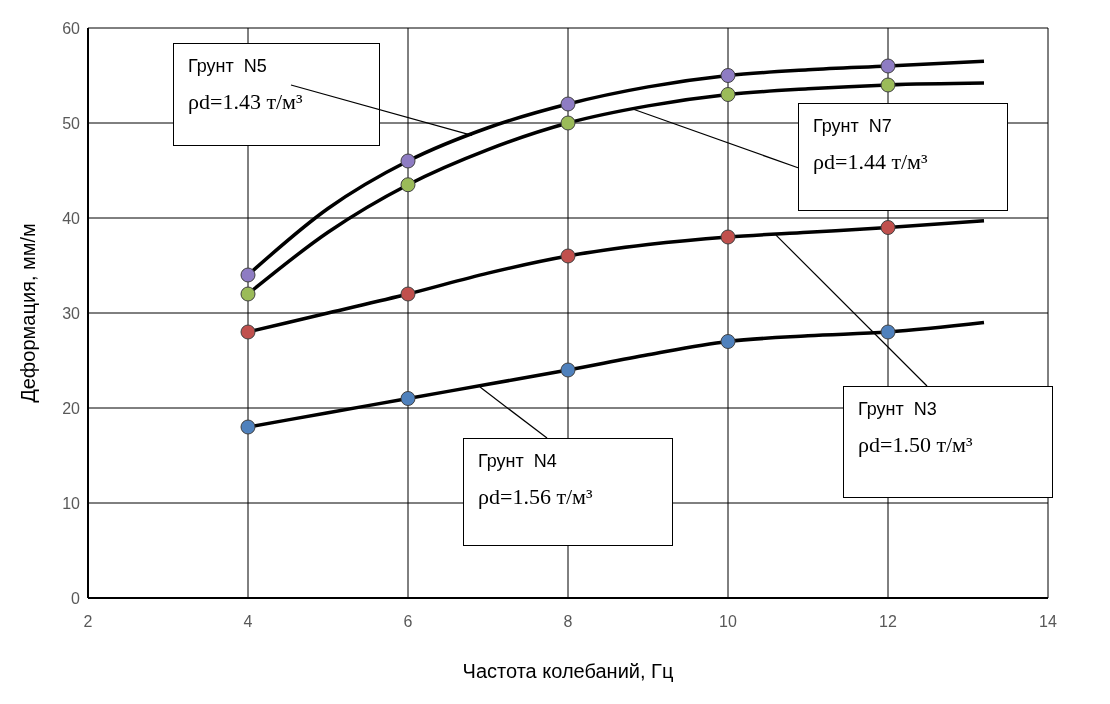  I want to click on x-tick-label: 12, so click(888, 622).